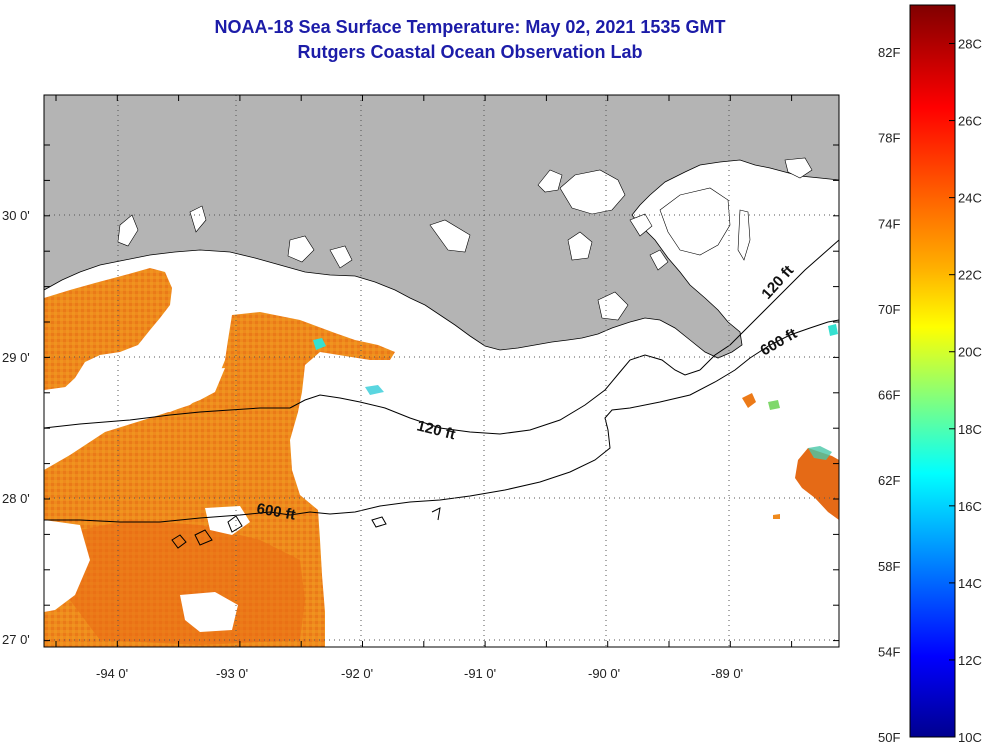  What do you see at coordinates (889, 480) in the screenshot?
I see `colorbar-fahrenheit-label: 62F` at bounding box center [889, 480].